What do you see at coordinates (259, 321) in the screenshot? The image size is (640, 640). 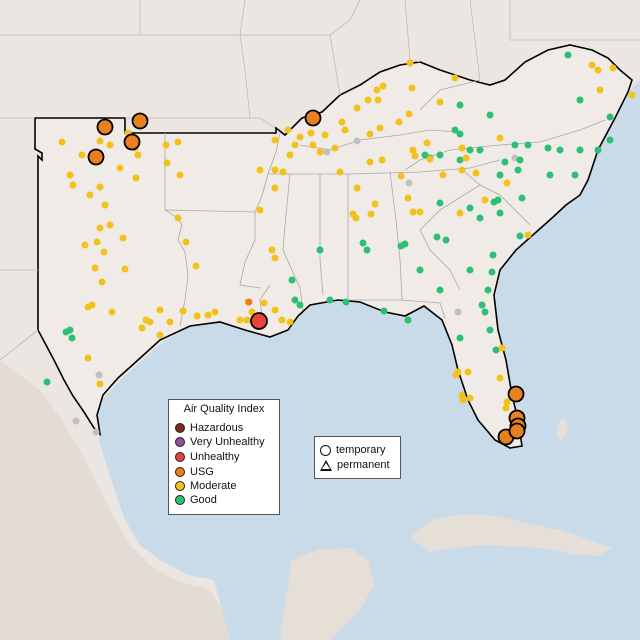 I see `unhealthy-monitor` at bounding box center [259, 321].